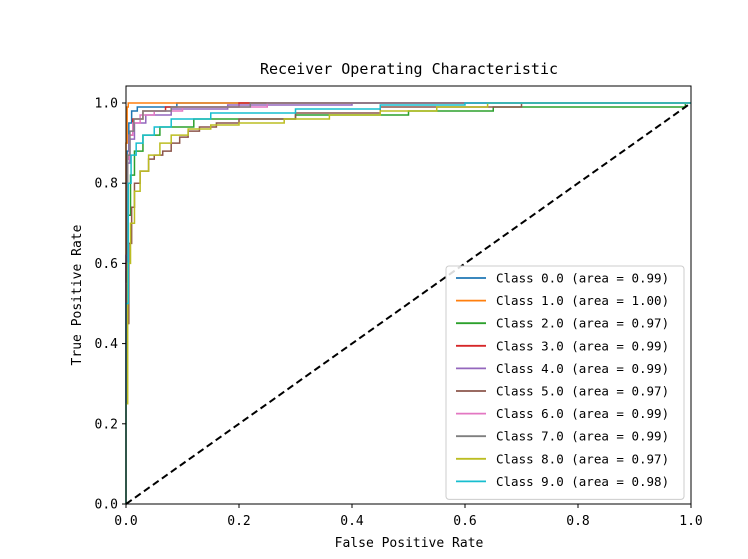 The image size is (748, 559). I want to click on y-tick-label: 0.6, so click(106, 264).